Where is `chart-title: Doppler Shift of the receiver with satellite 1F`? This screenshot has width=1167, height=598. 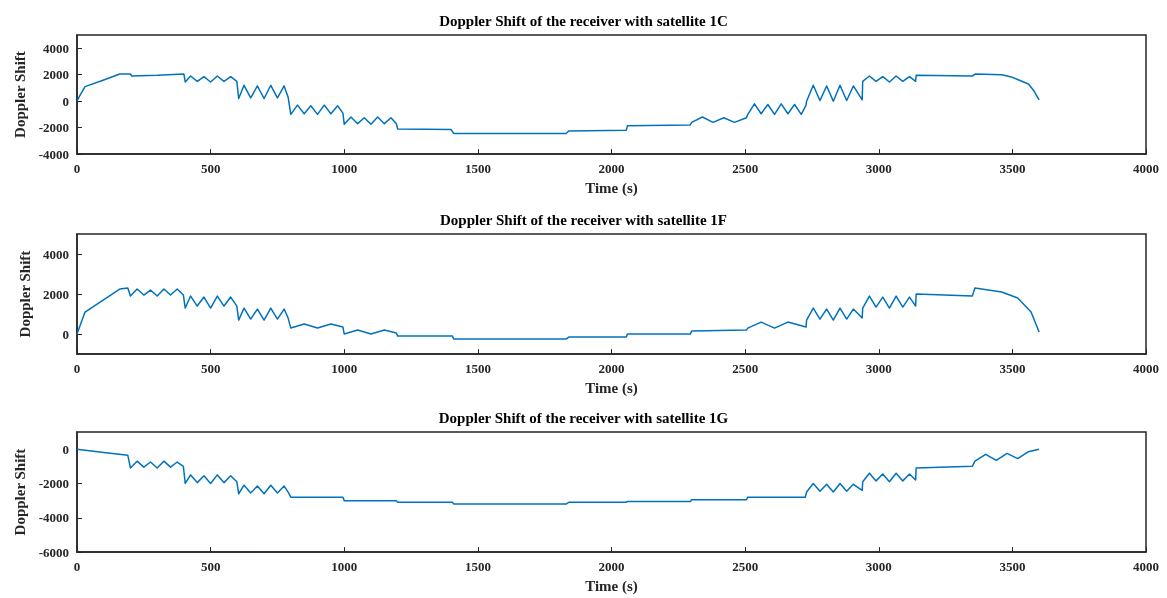 chart-title: Doppler Shift of the receiver with satellite 1F is located at coordinates (583, 219).